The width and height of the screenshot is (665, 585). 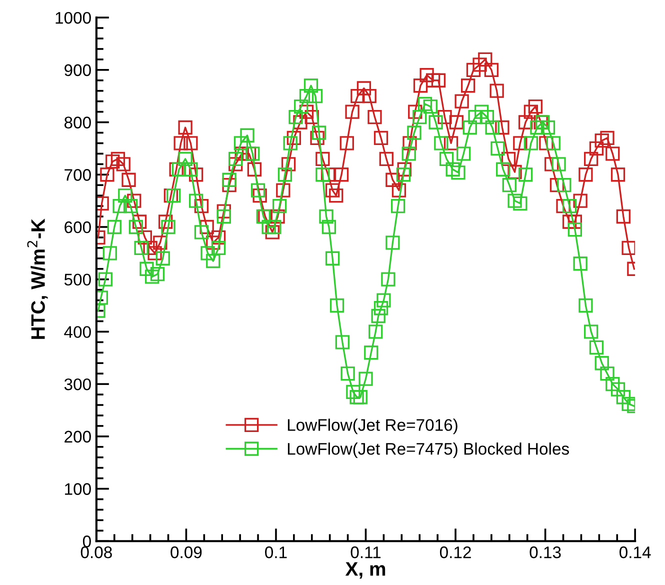 What do you see at coordinates (365, 570) in the screenshot?
I see `x-axis-title: X, m` at bounding box center [365, 570].